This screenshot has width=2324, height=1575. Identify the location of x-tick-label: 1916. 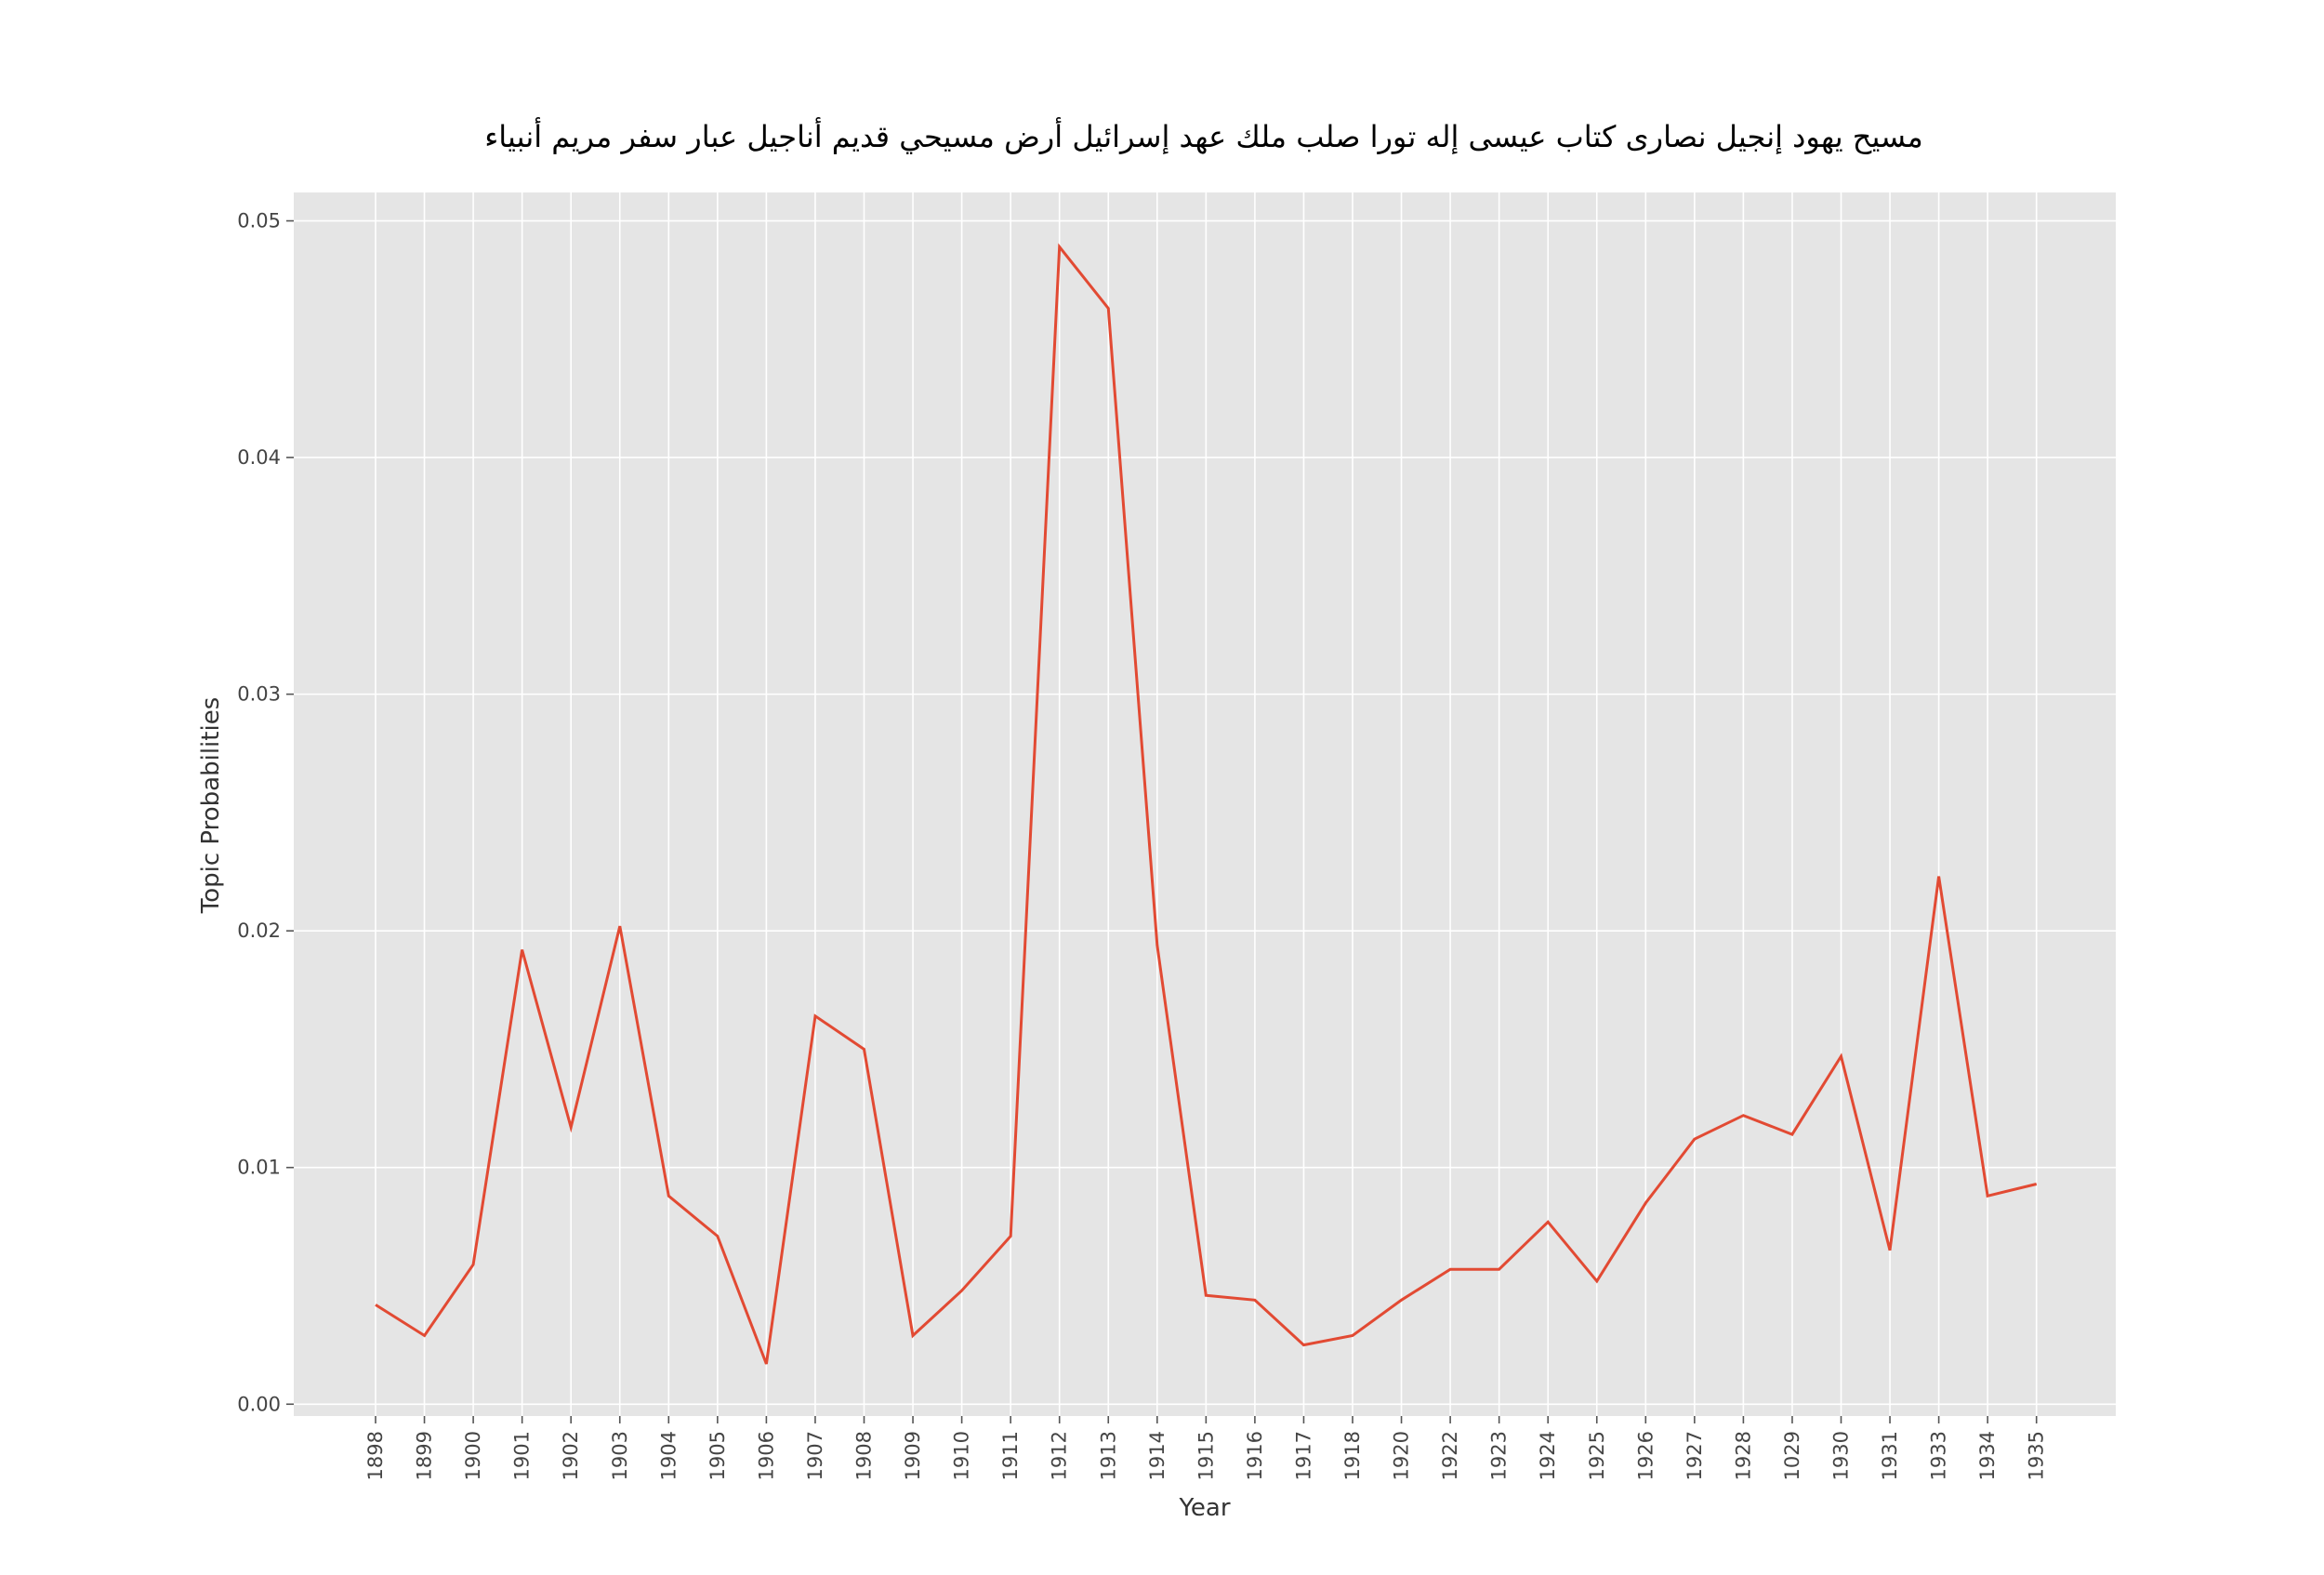
(1255, 1455).